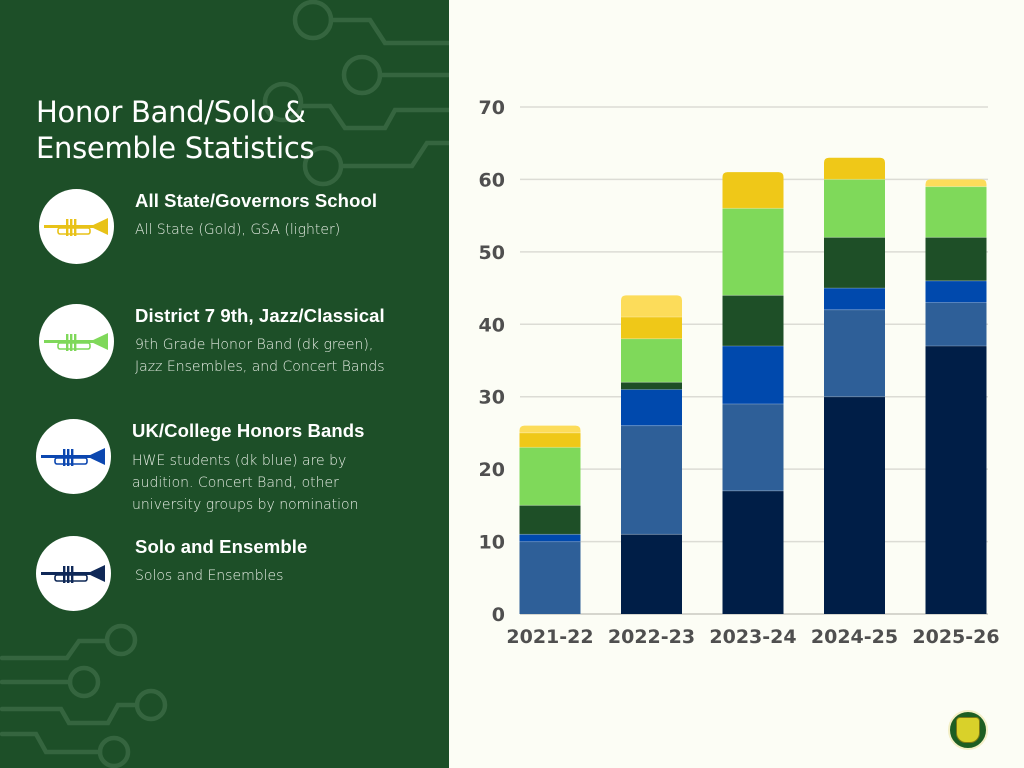 Image resolution: width=1024 pixels, height=768 pixels. Describe the element at coordinates (492, 325) in the screenshot. I see `y-tick-label: 40` at that location.